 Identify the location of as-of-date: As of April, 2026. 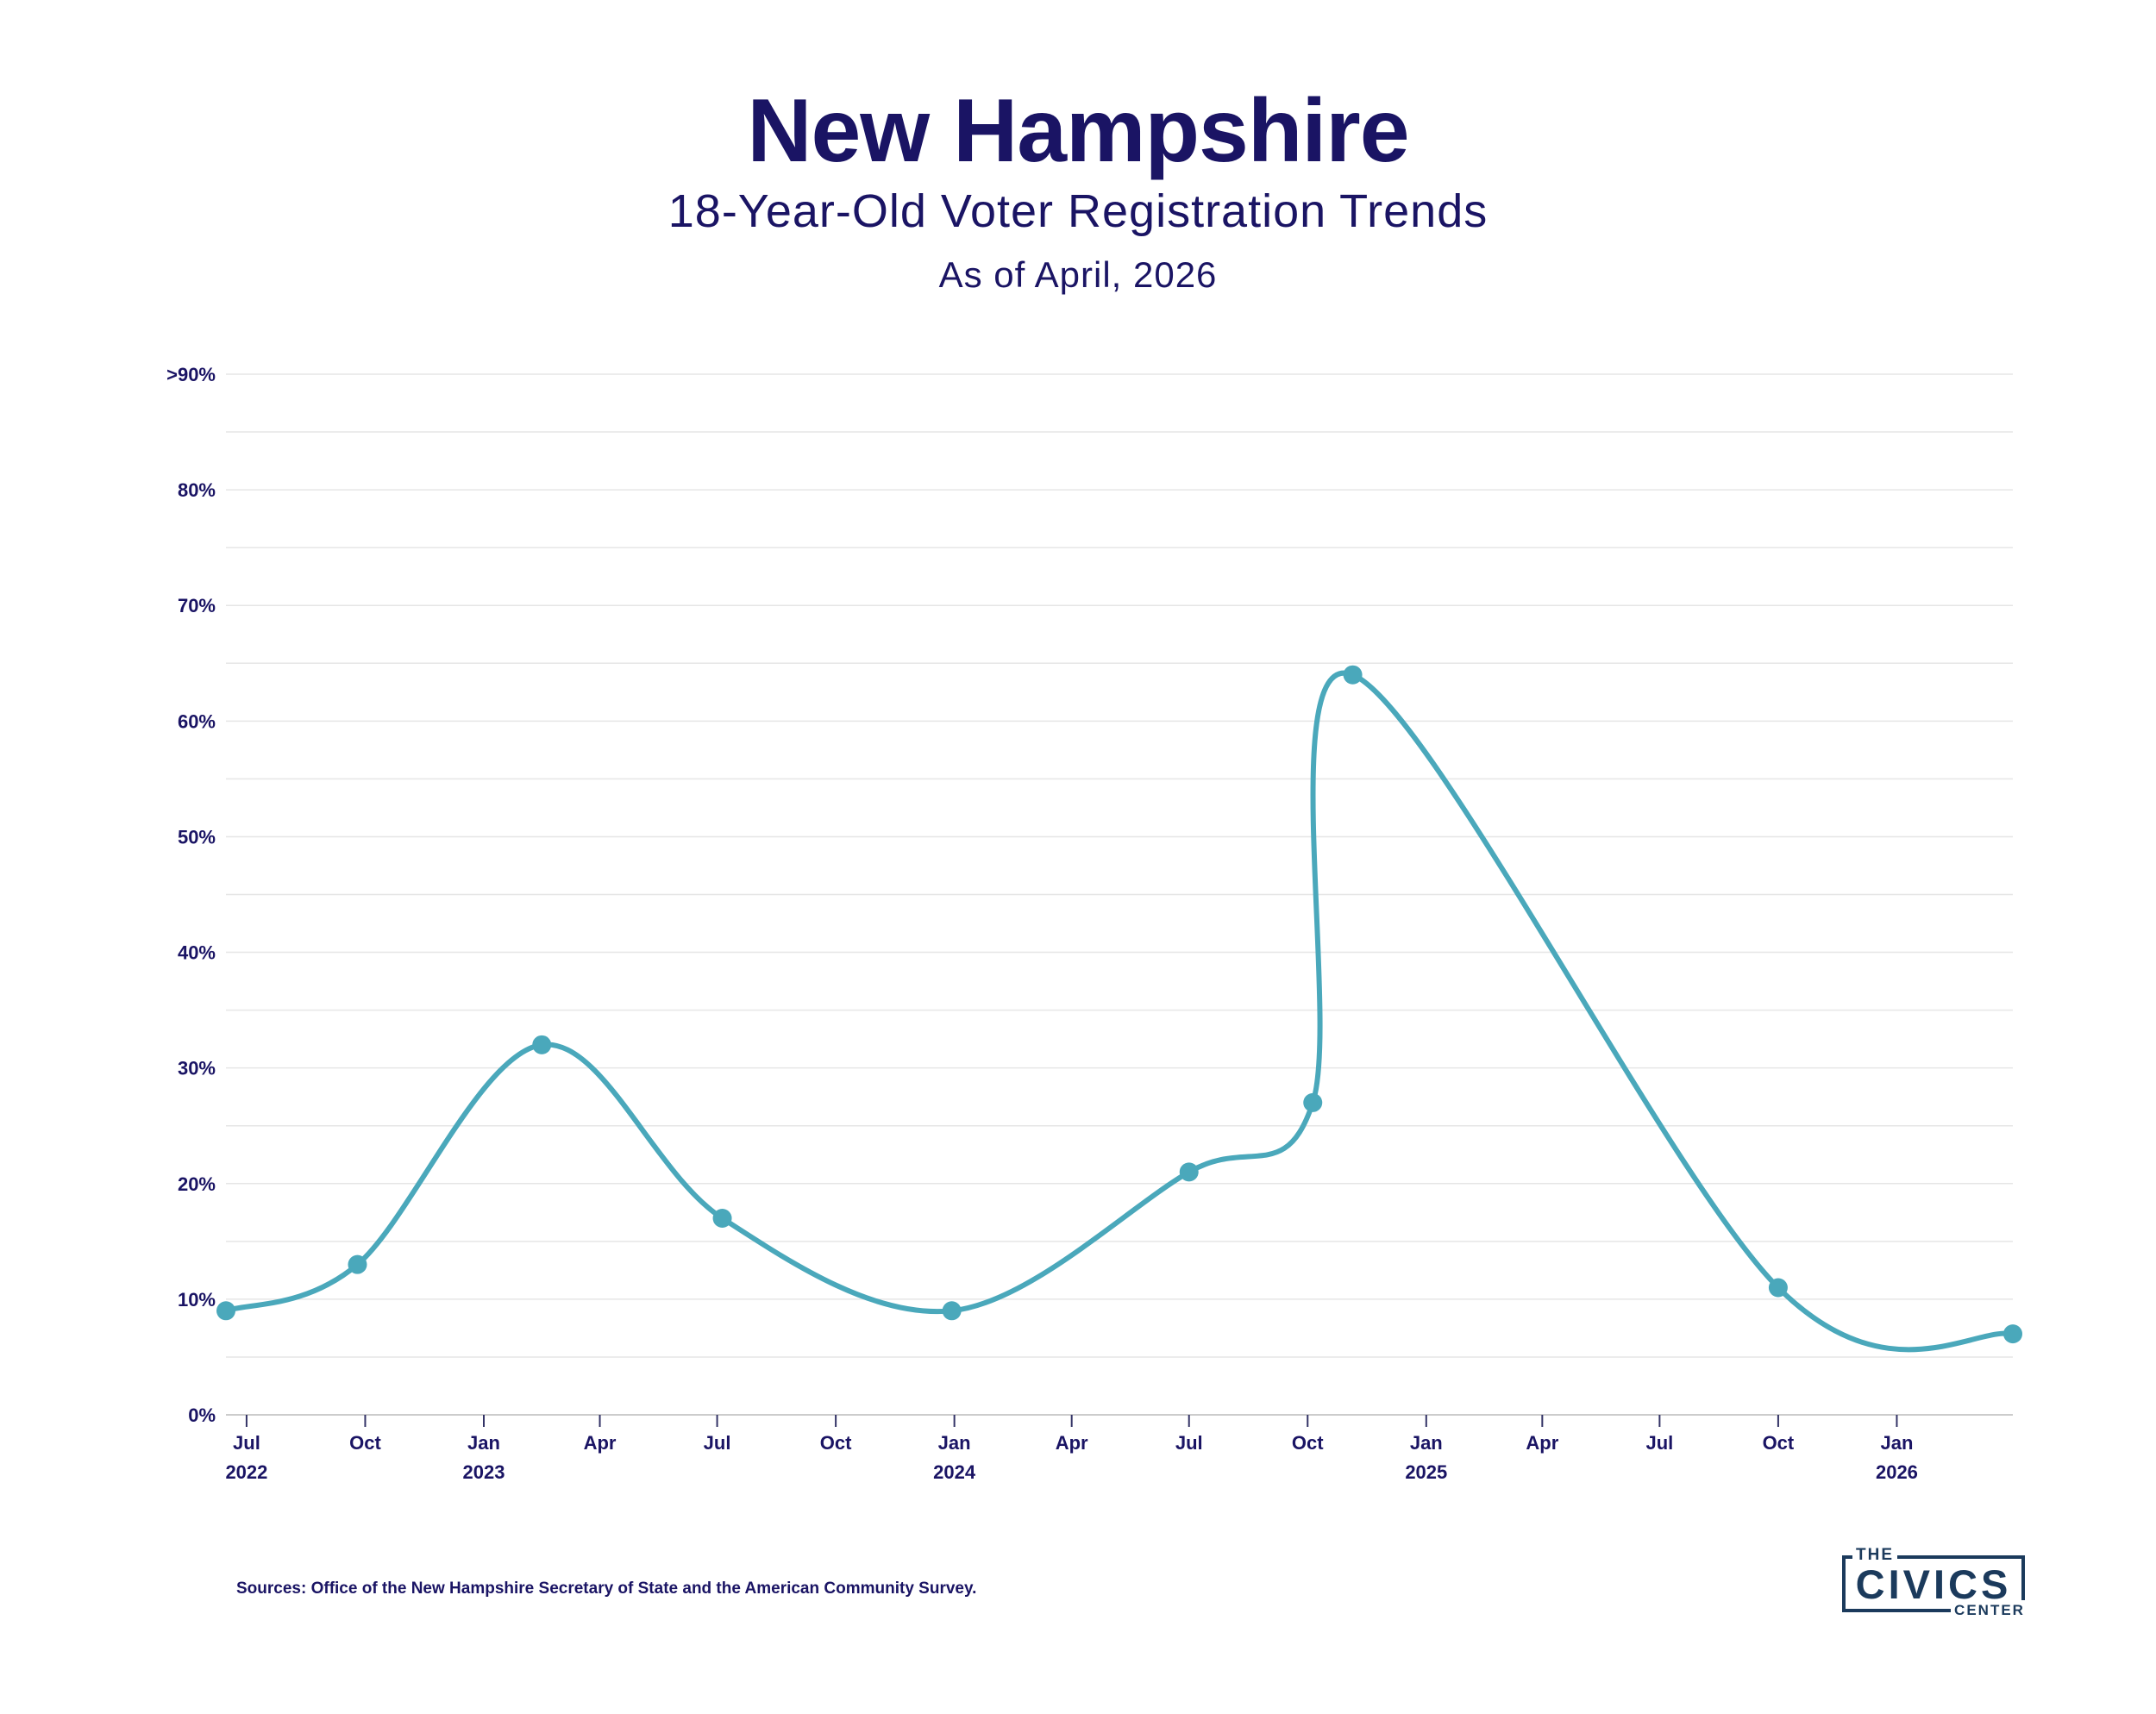
(1078, 274).